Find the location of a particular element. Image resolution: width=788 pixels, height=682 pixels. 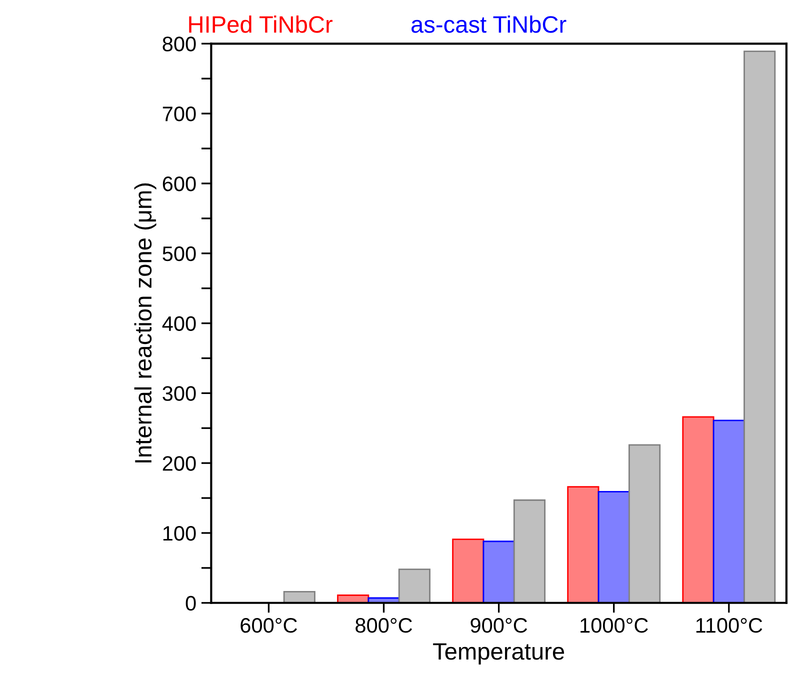

text: as-cast TiNbCr is located at coordinates (489, 24).